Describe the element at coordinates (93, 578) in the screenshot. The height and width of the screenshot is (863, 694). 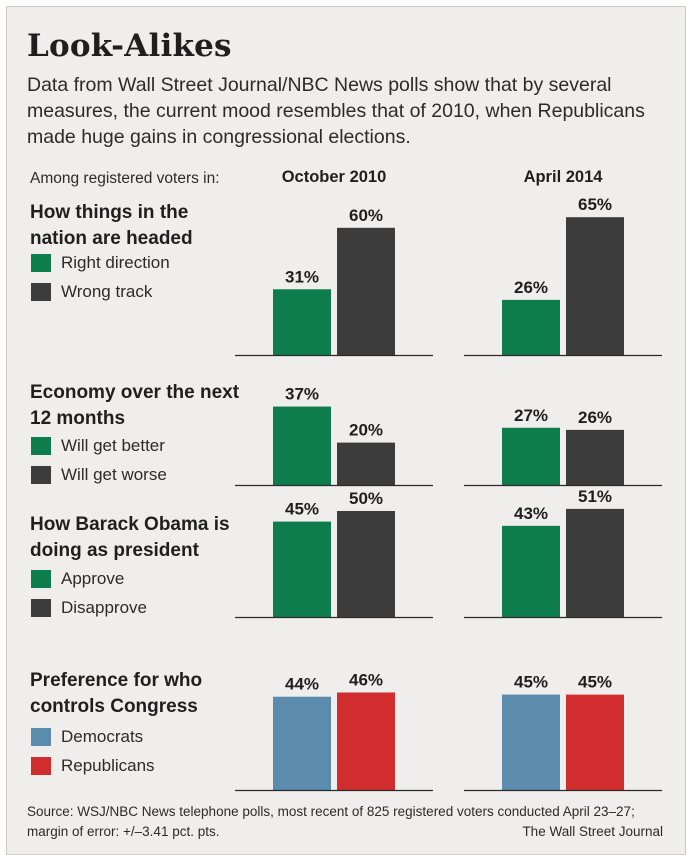
I see `legend-label: Approve` at that location.